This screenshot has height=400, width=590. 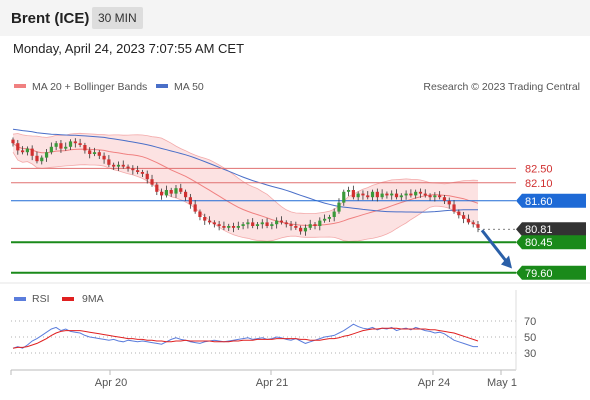 I want to click on rsi-legend-swatch, so click(x=20, y=299).